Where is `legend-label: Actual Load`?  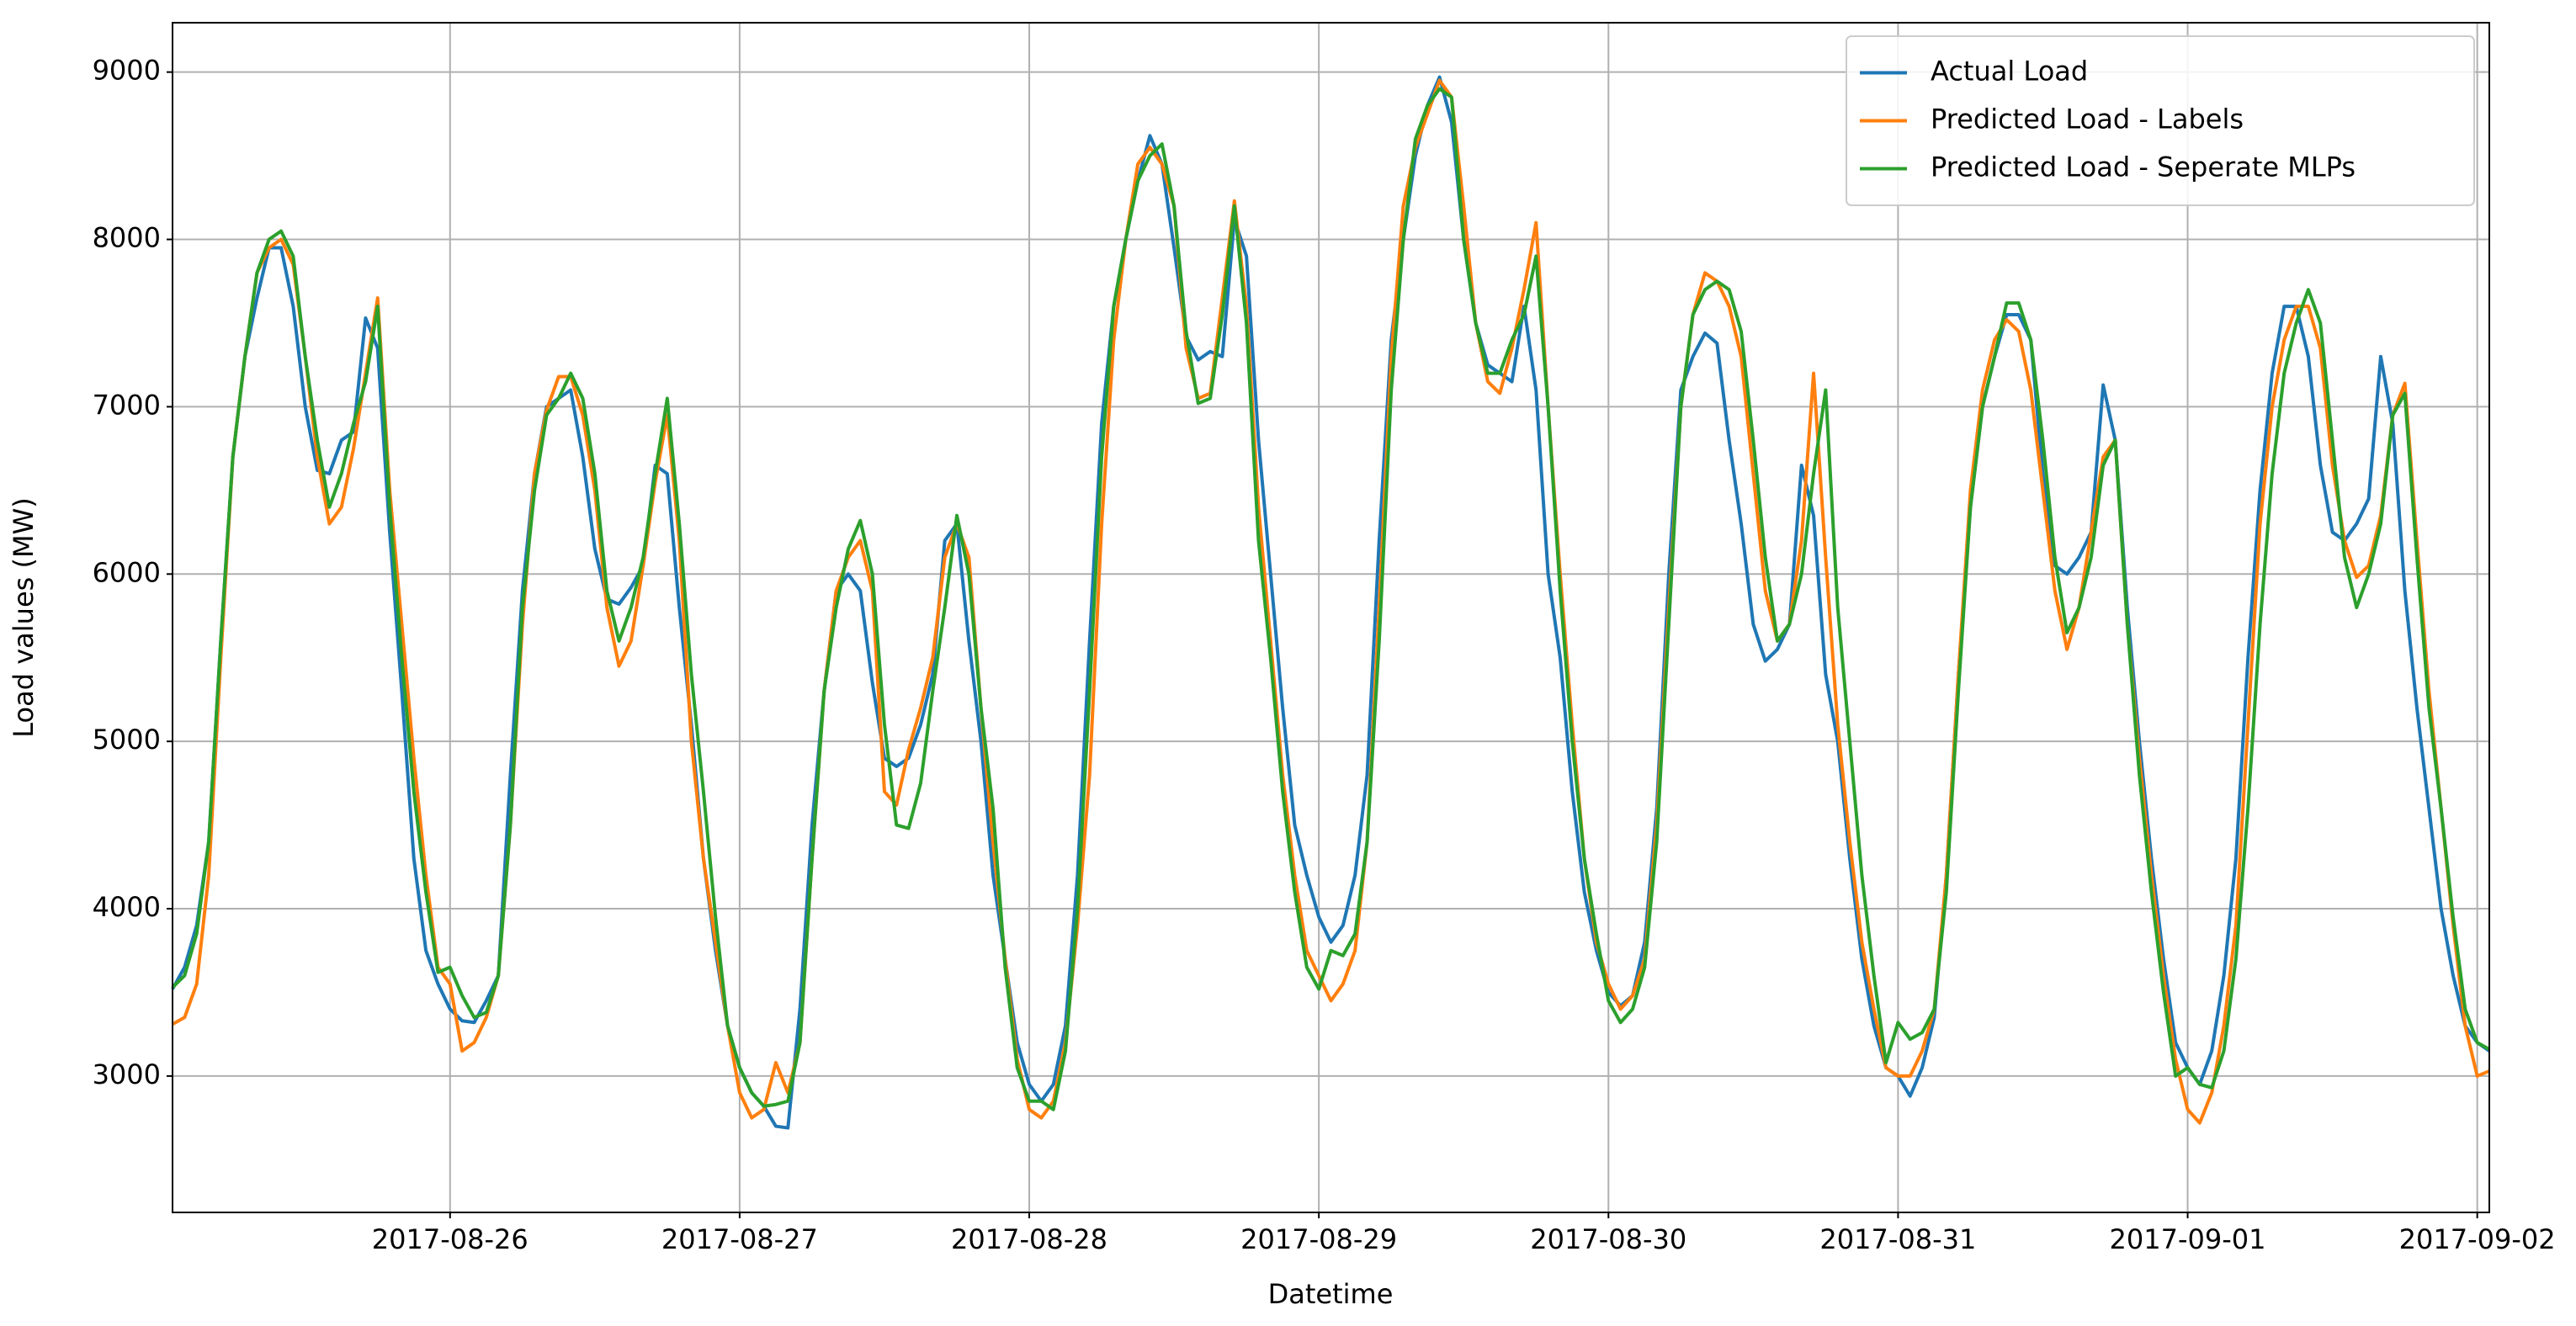
legend-label: Actual Load is located at coordinates (2009, 72).